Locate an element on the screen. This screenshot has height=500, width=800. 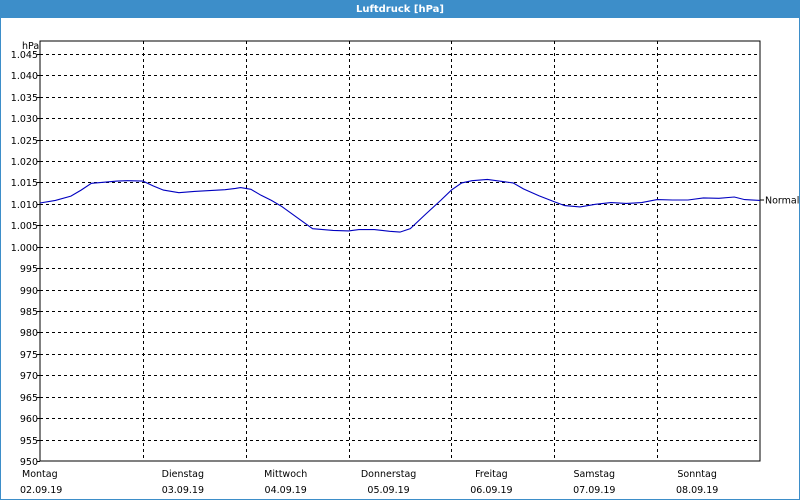
chart-title: Luftdruck [hPa] is located at coordinates (400, 9).